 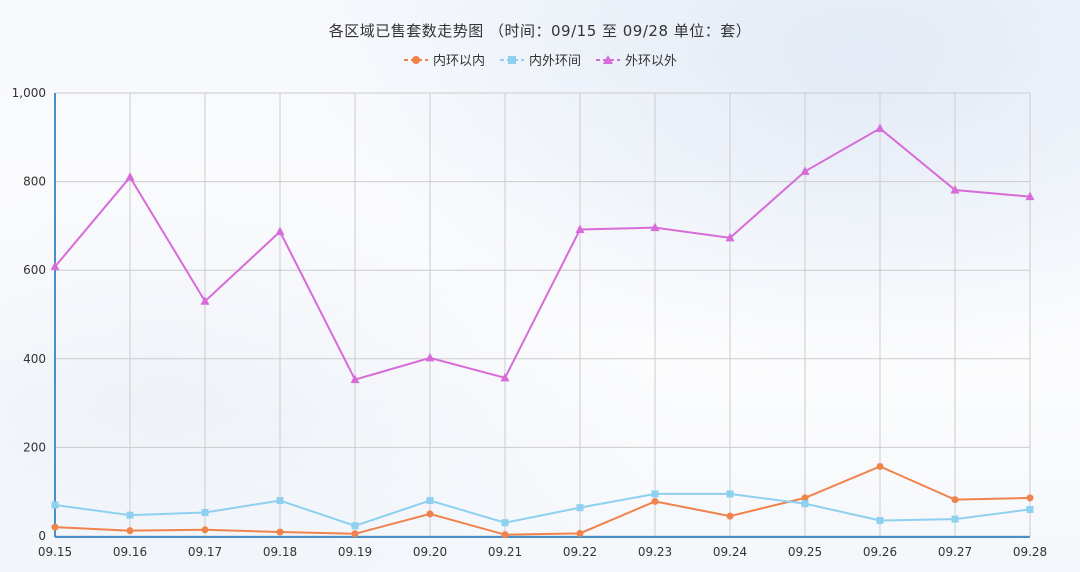 What do you see at coordinates (880, 552) in the screenshot?
I see `x-tick-label: 09.26` at bounding box center [880, 552].